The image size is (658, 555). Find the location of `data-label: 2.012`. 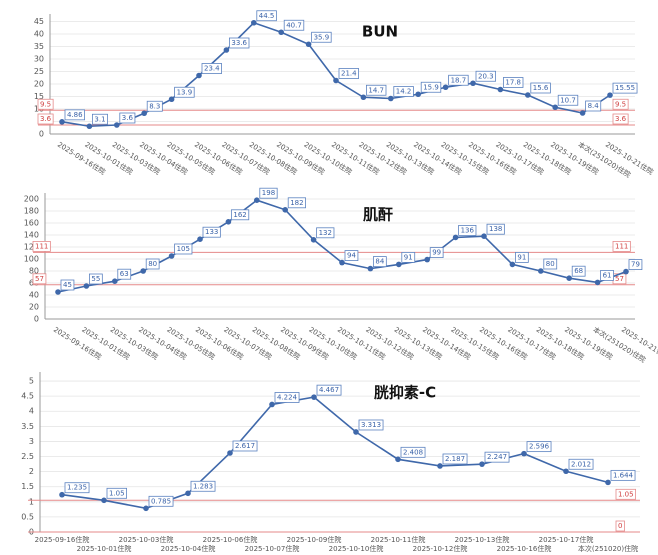

data-label: 2.012 is located at coordinates (581, 464).